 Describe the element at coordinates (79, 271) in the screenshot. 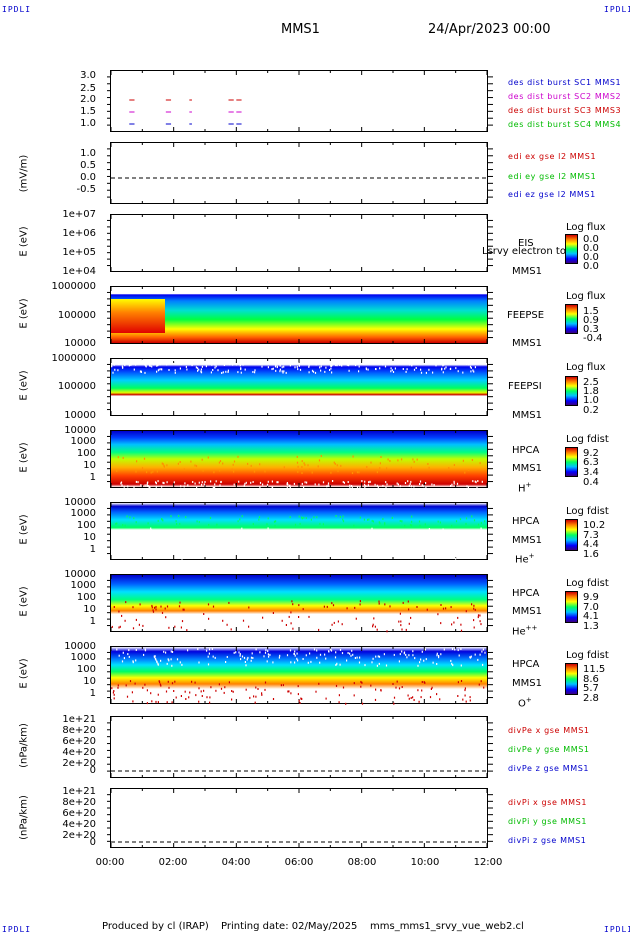

I see `p3-ytick-1e4: 1e+04` at that location.